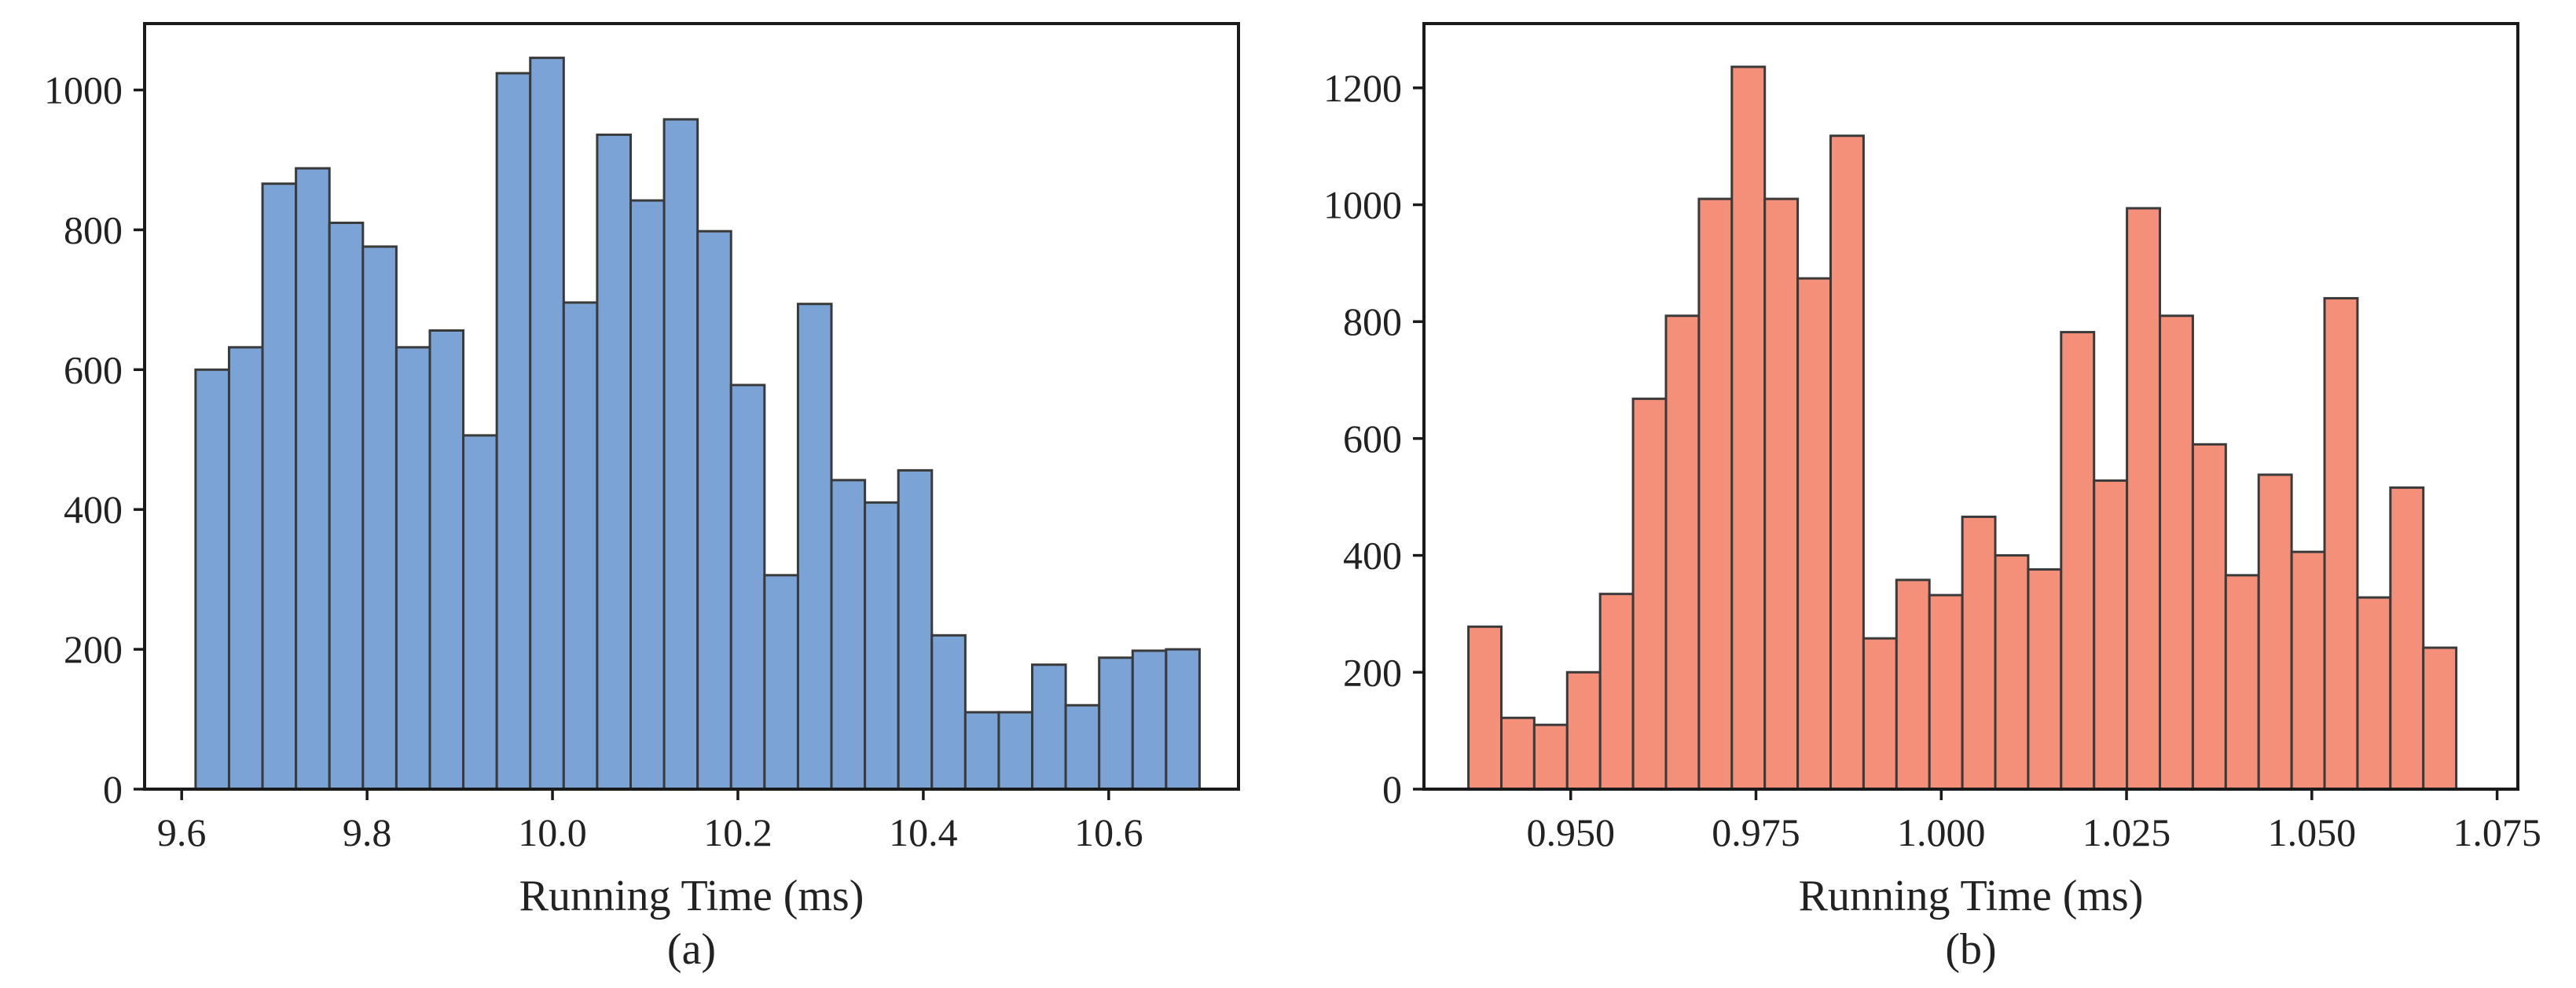 The width and height of the screenshot is (2576, 988). Describe the element at coordinates (1970, 949) in the screenshot. I see `histogram-b-caption: (b)` at that location.